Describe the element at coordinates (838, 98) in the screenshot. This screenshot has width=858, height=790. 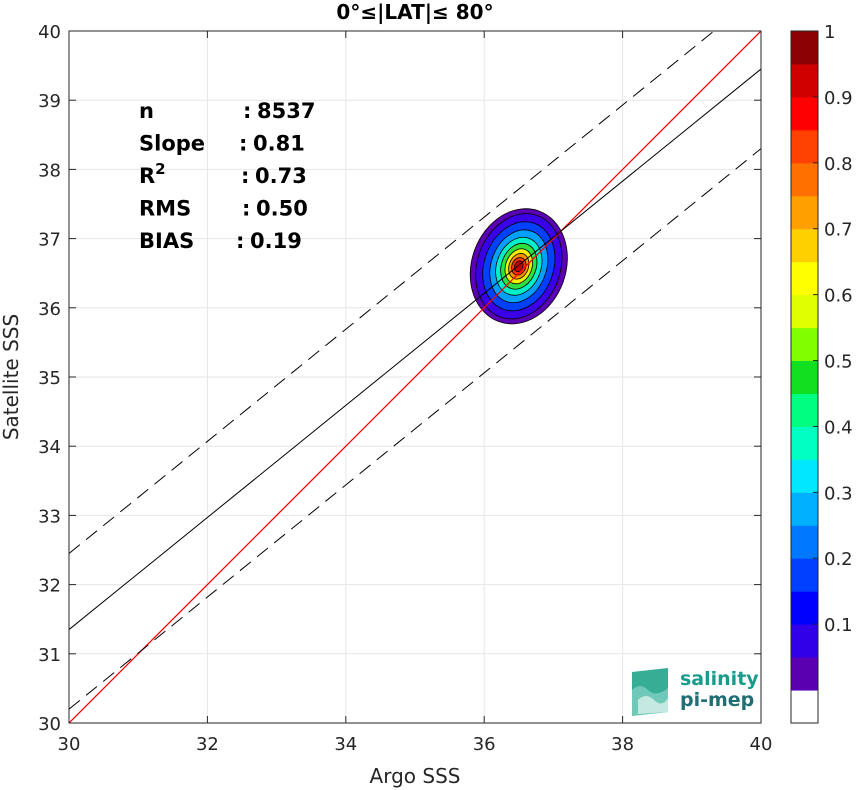
I see `colorbar-tick-label: 0.9` at that location.